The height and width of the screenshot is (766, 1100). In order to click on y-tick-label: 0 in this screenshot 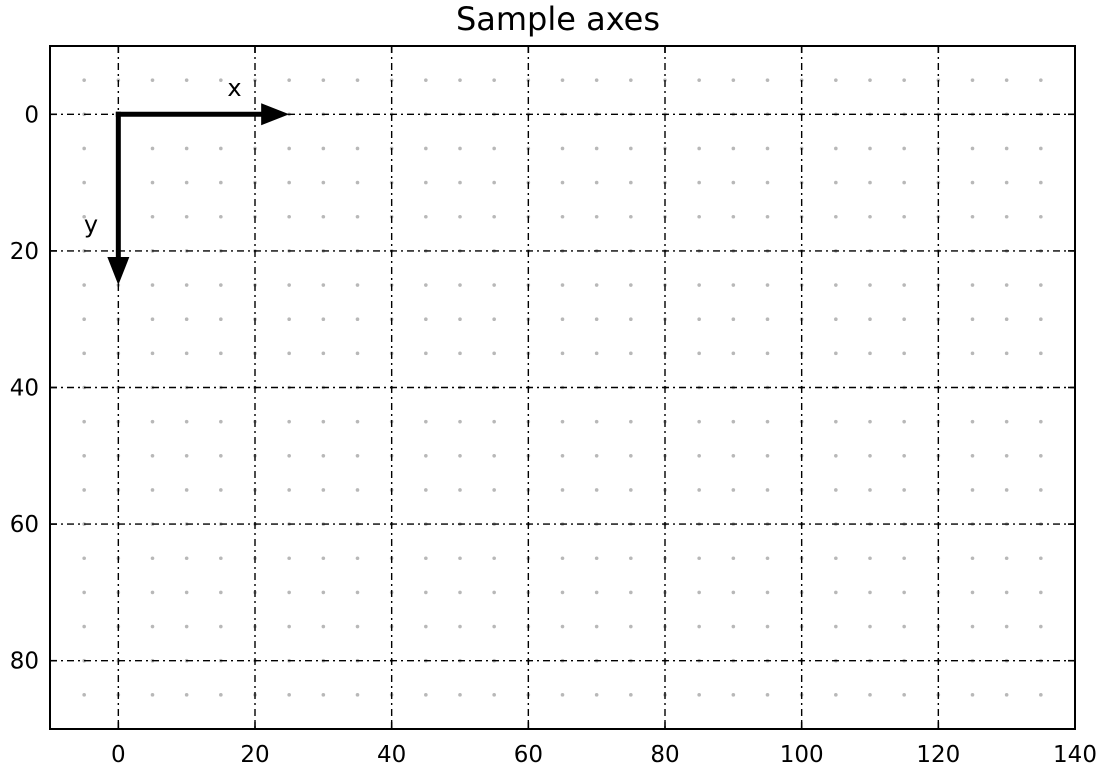, I will do `click(31, 115)`.